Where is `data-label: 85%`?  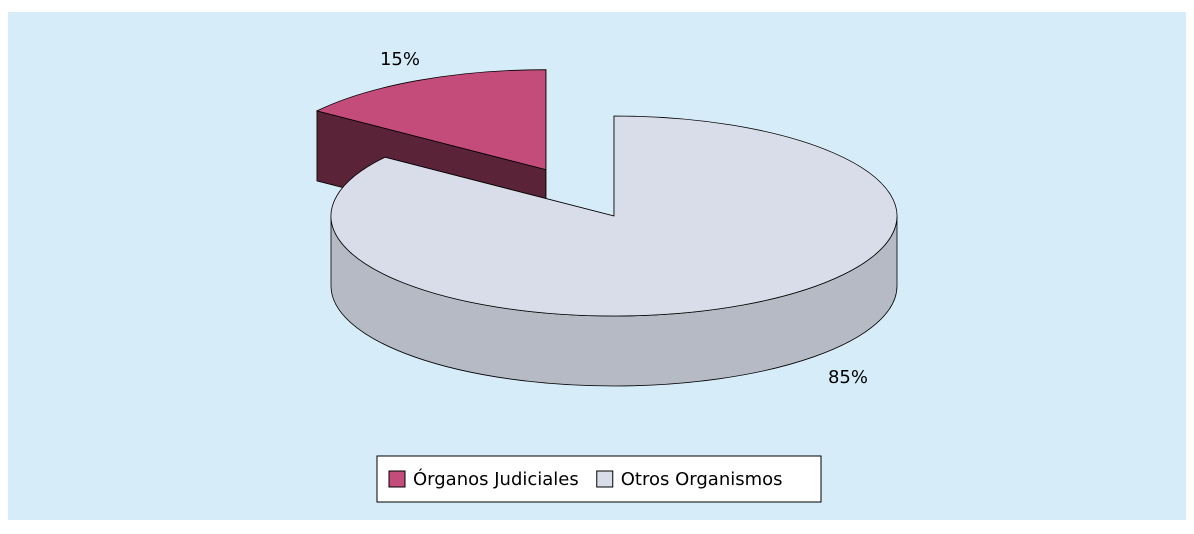
data-label: 85% is located at coordinates (848, 377).